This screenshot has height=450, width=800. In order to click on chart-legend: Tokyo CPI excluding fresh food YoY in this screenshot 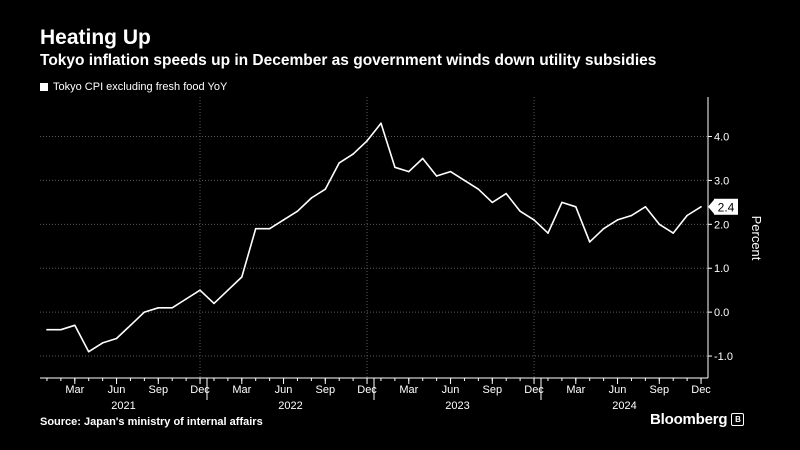, I will do `click(133, 87)`.